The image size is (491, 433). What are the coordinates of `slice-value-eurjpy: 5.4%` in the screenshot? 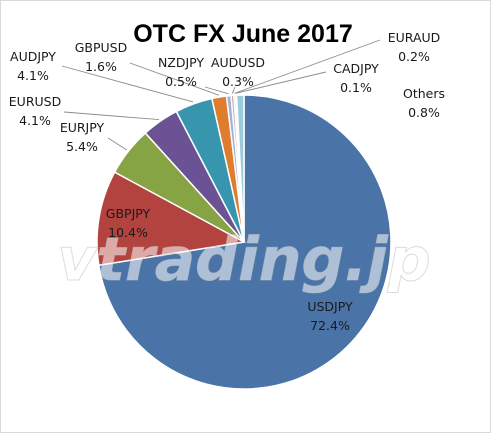 It's located at (82, 146).